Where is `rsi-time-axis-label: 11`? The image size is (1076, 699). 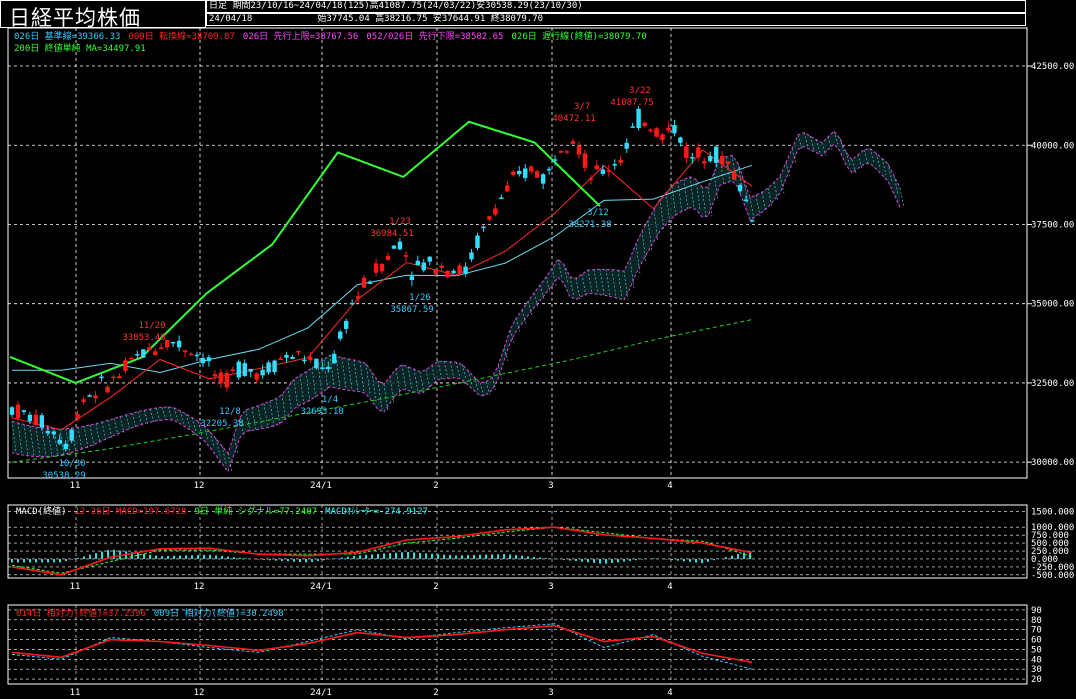
rsi-time-axis-label: 11 is located at coordinates (75, 693).